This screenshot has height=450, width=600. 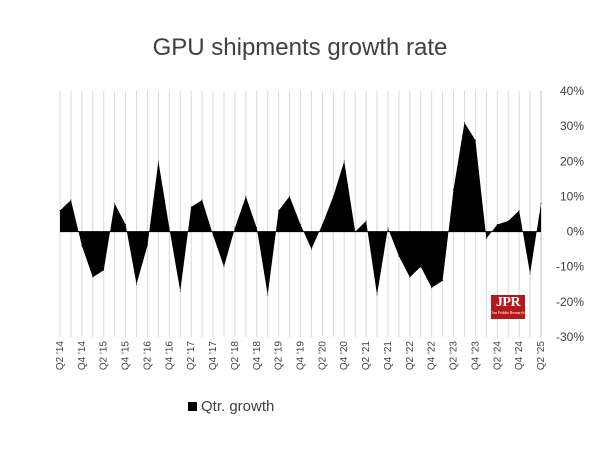 I want to click on y-tick-label: -10%, so click(x=570, y=267).